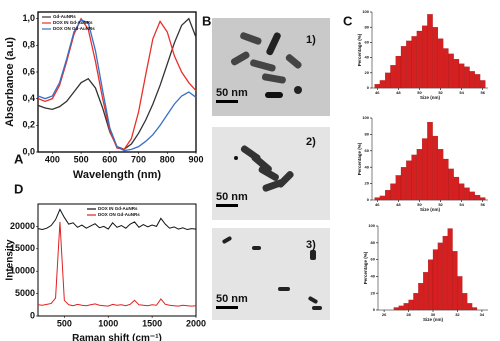 The image size is (500, 341). What do you see at coordinates (52, 160) in the screenshot?
I see `x-tick-label: 400` at bounding box center [52, 160].